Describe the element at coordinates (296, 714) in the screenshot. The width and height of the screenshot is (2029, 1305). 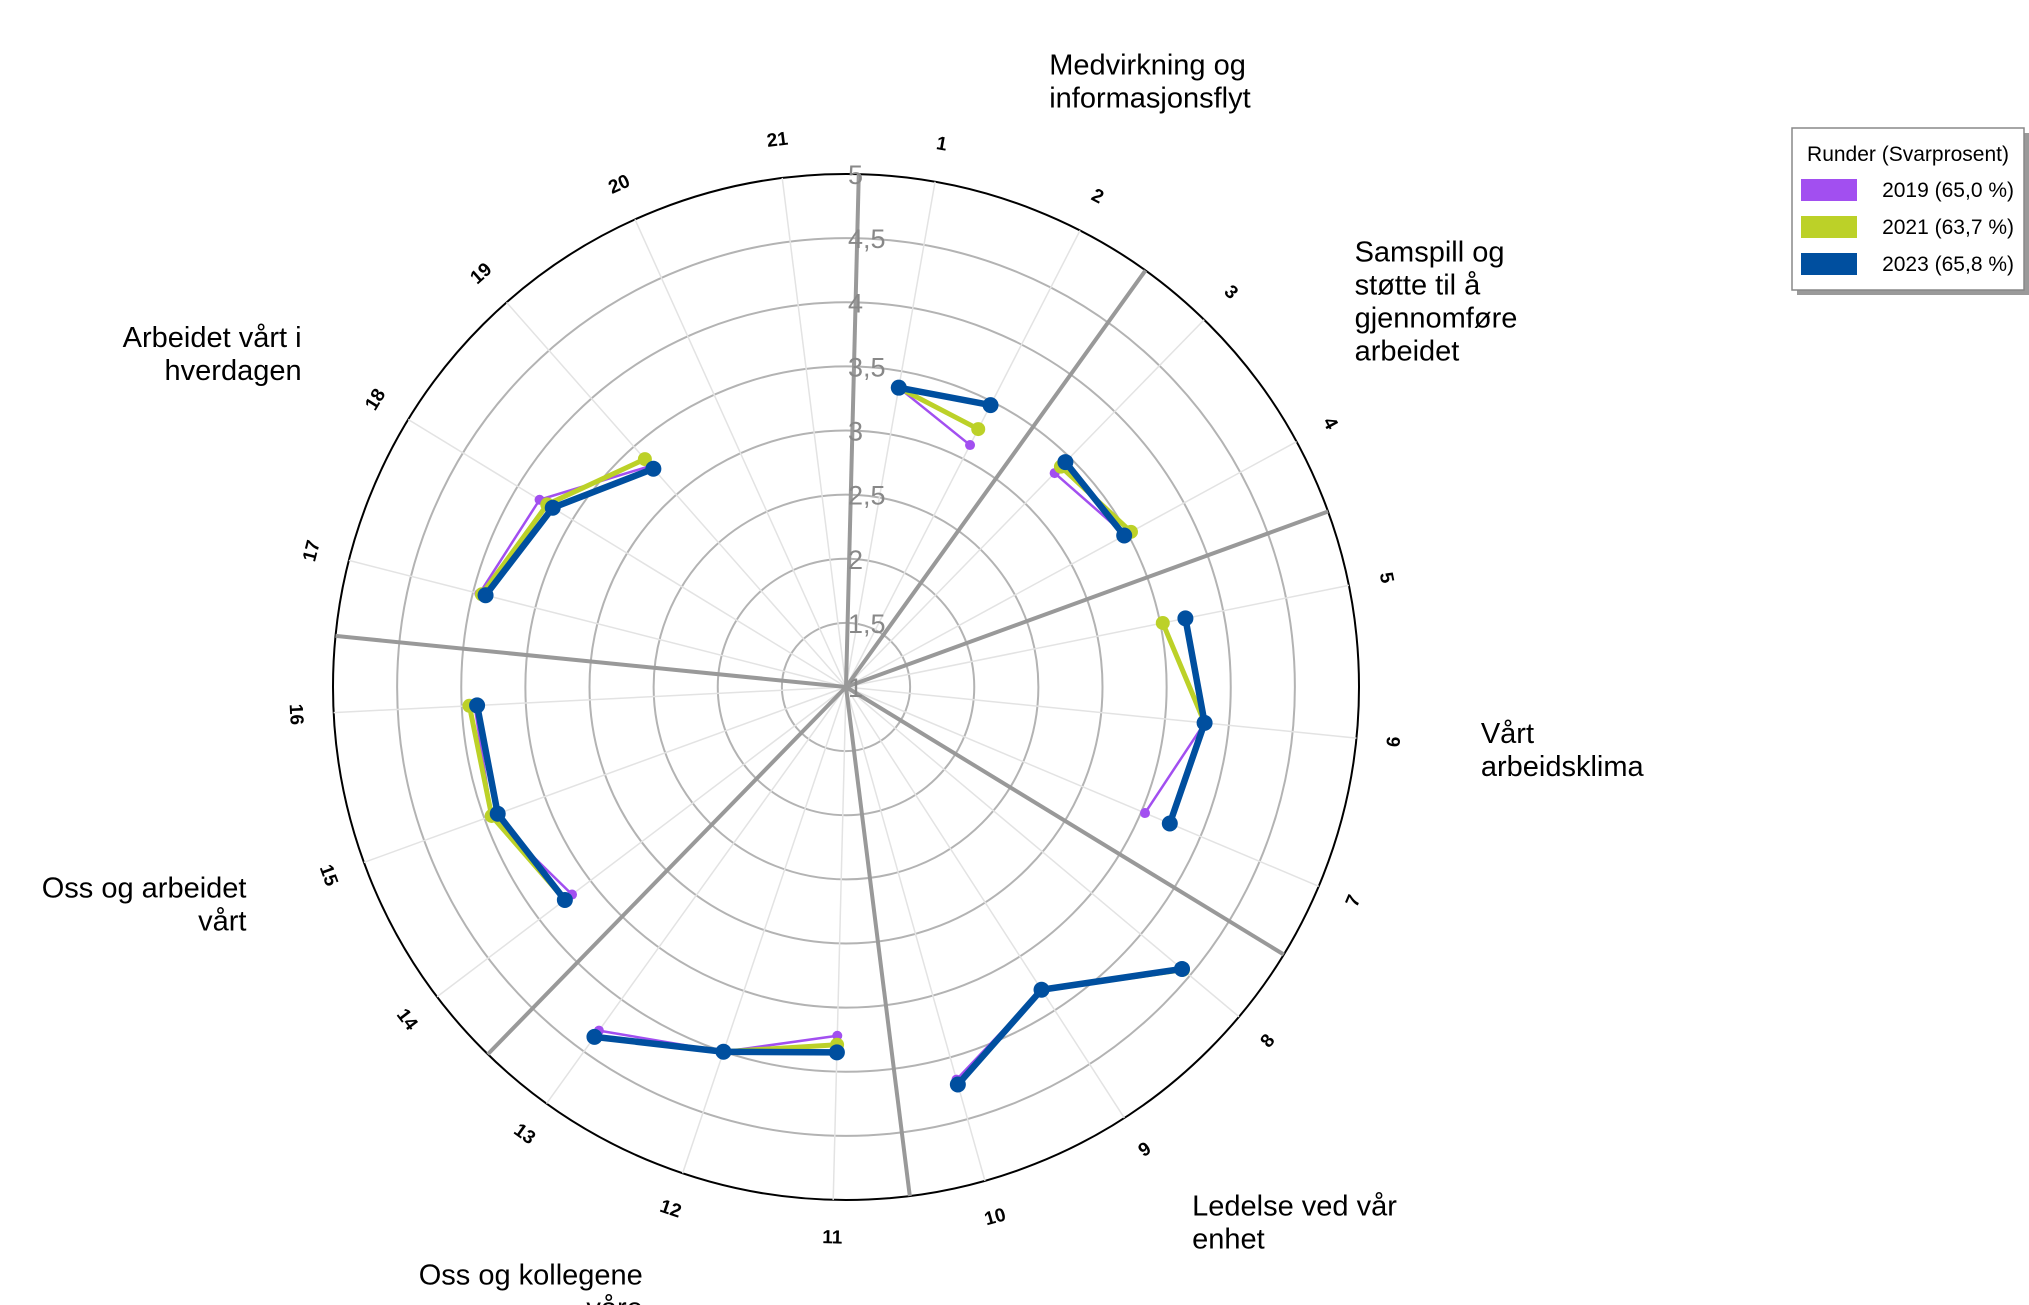
I see `question-label-16: 16` at that location.